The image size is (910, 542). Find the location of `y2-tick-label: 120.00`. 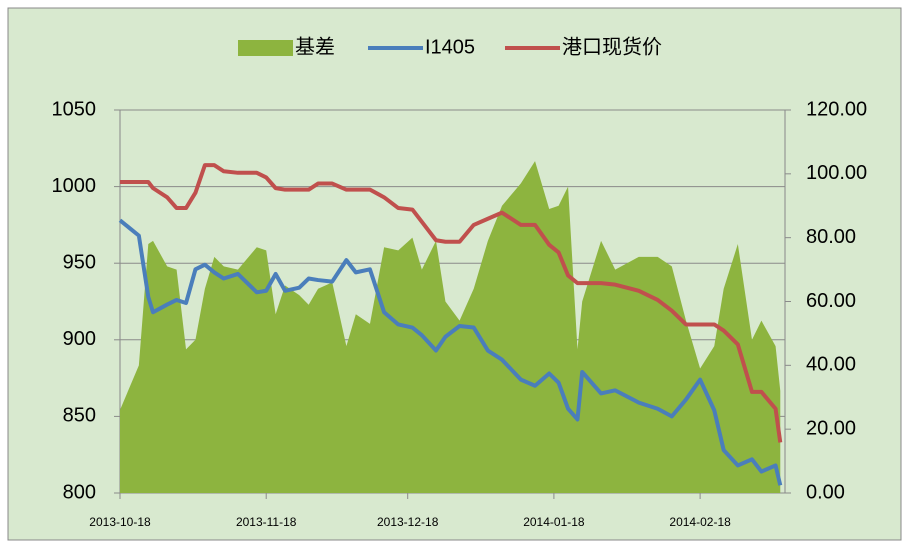

y2-tick-label: 120.00 is located at coordinates (836, 109).